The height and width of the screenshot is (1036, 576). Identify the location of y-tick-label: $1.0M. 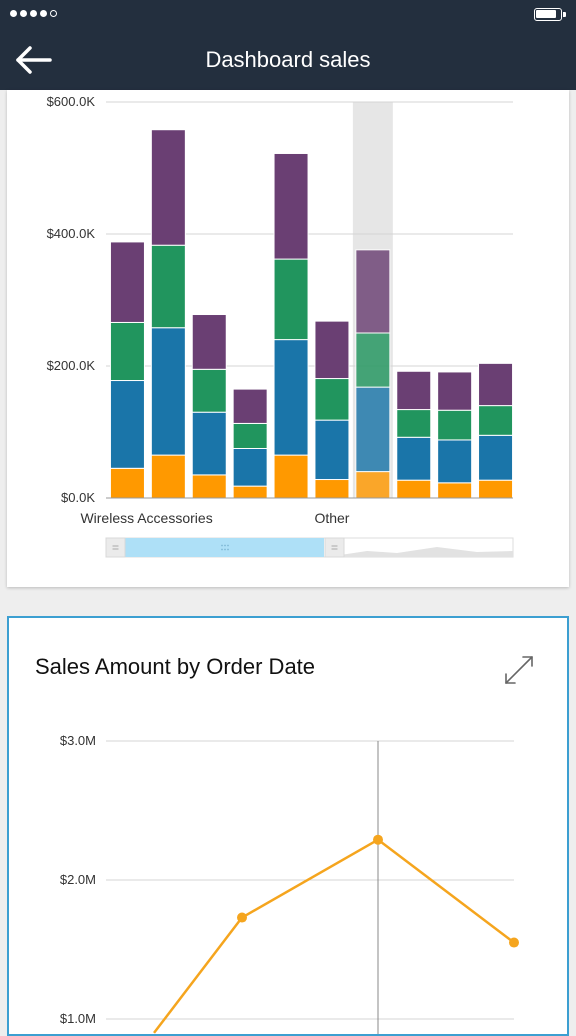
(78, 1018).